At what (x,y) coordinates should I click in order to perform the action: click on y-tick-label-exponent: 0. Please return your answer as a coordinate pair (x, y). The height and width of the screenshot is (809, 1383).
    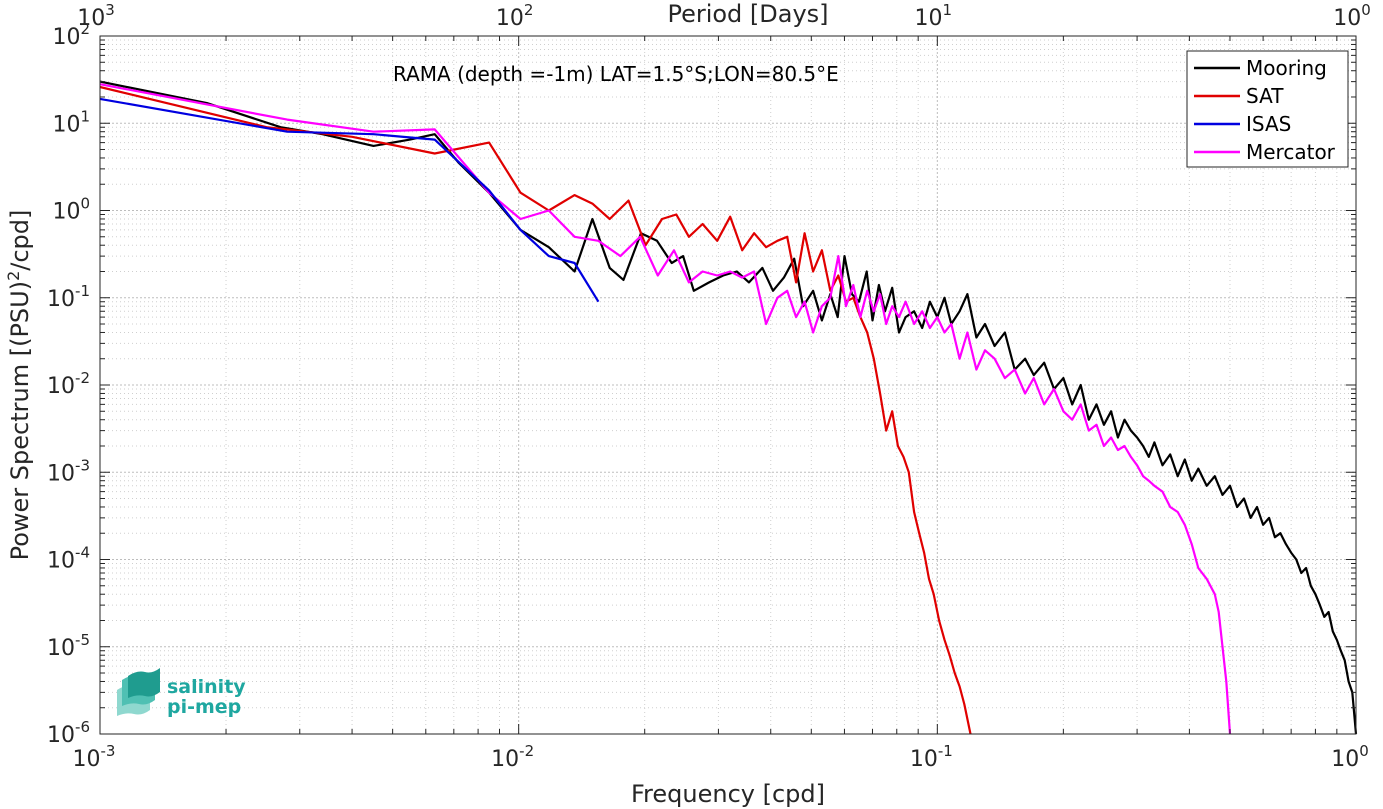
    Looking at the image, I should click on (85, 204).